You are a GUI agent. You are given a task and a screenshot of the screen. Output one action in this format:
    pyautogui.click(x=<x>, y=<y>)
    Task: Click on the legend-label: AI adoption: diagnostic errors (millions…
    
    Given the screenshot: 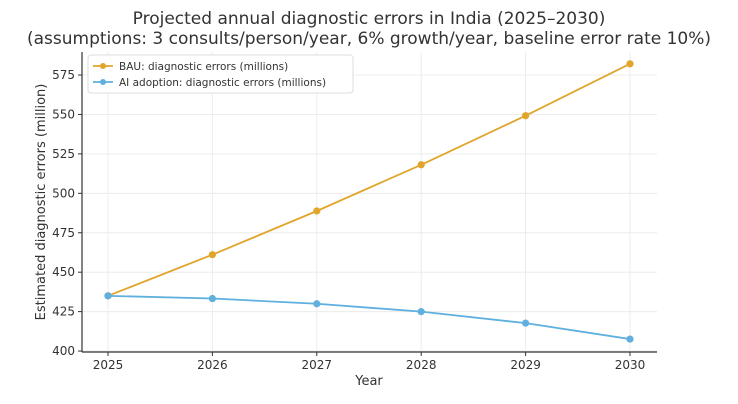 What is the action you would take?
    pyautogui.click(x=222, y=83)
    